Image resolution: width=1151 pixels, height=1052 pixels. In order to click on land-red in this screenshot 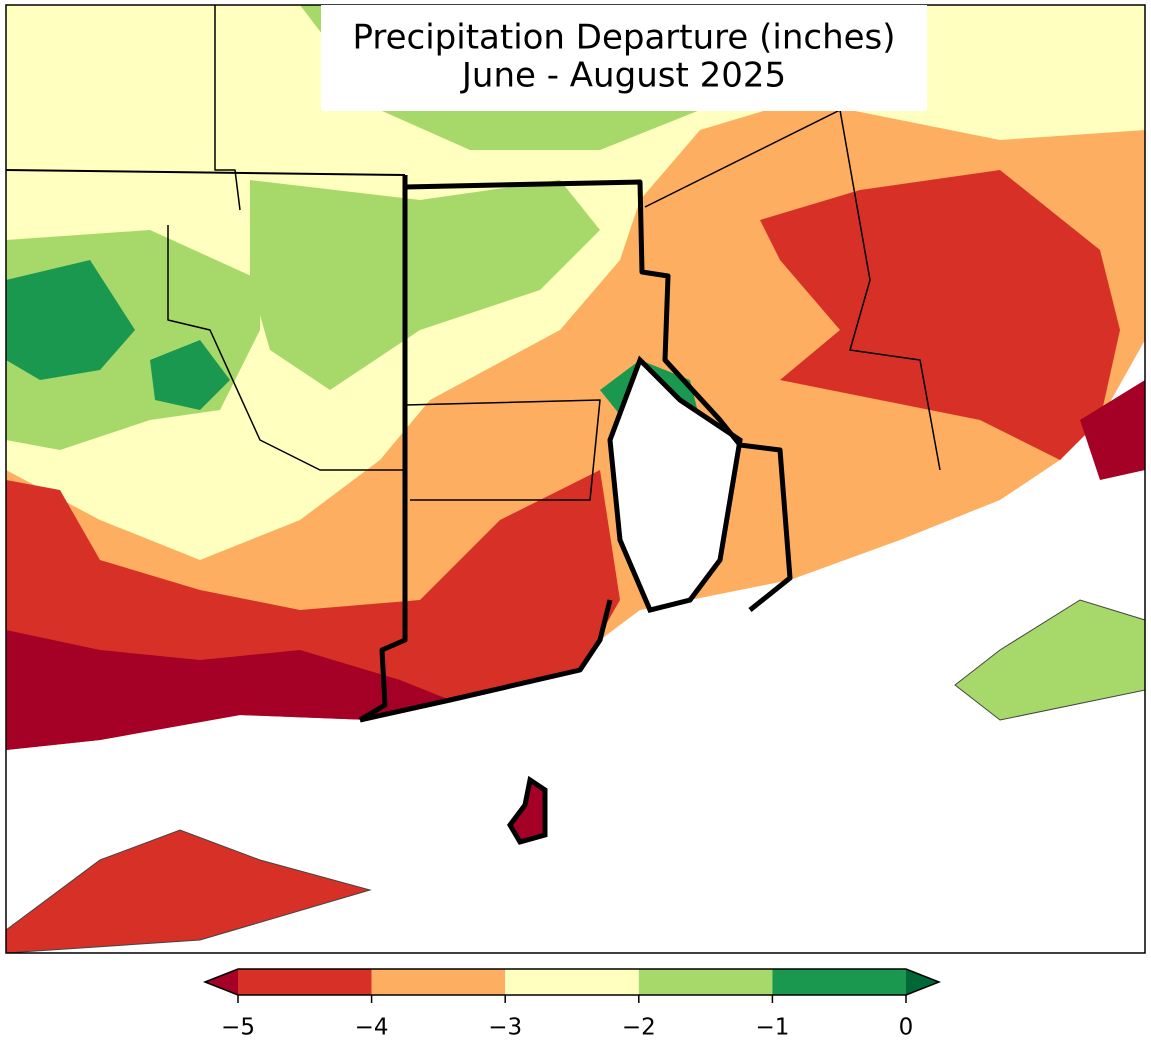, I will do `click(940, 315)`.